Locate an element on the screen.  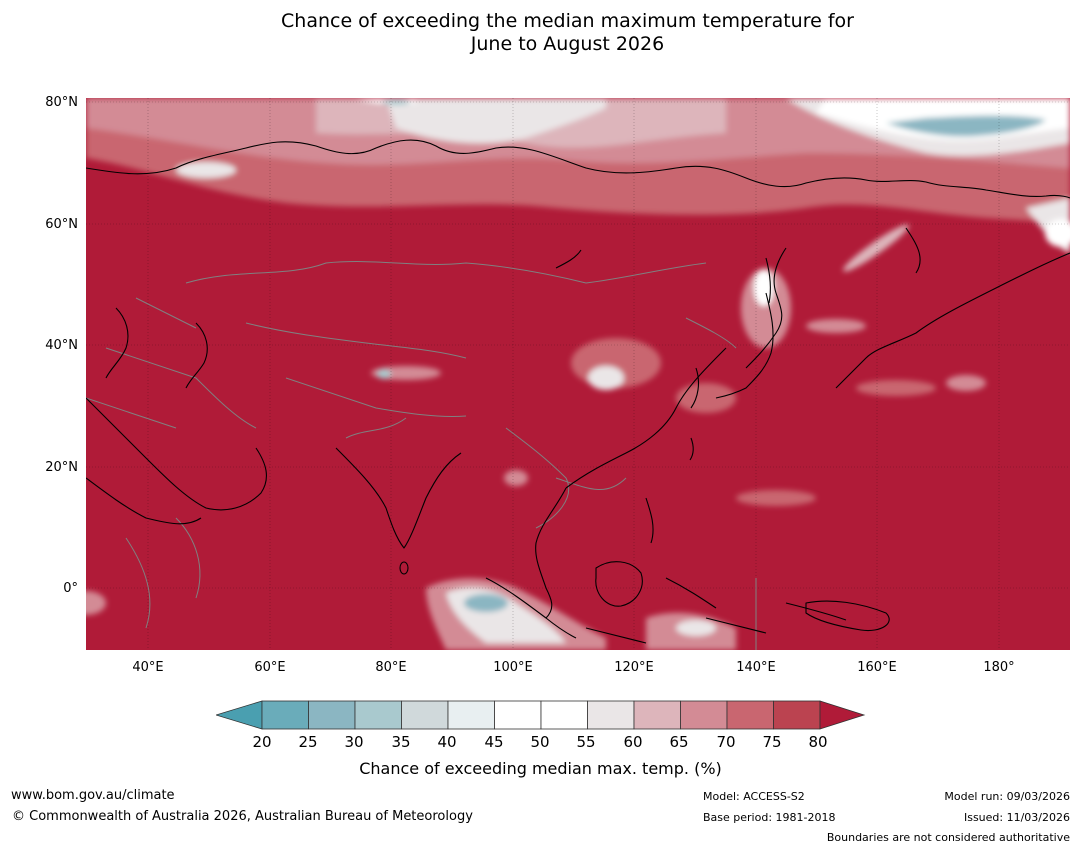
lat-label-60n: 60°N is located at coordinates (61, 224).